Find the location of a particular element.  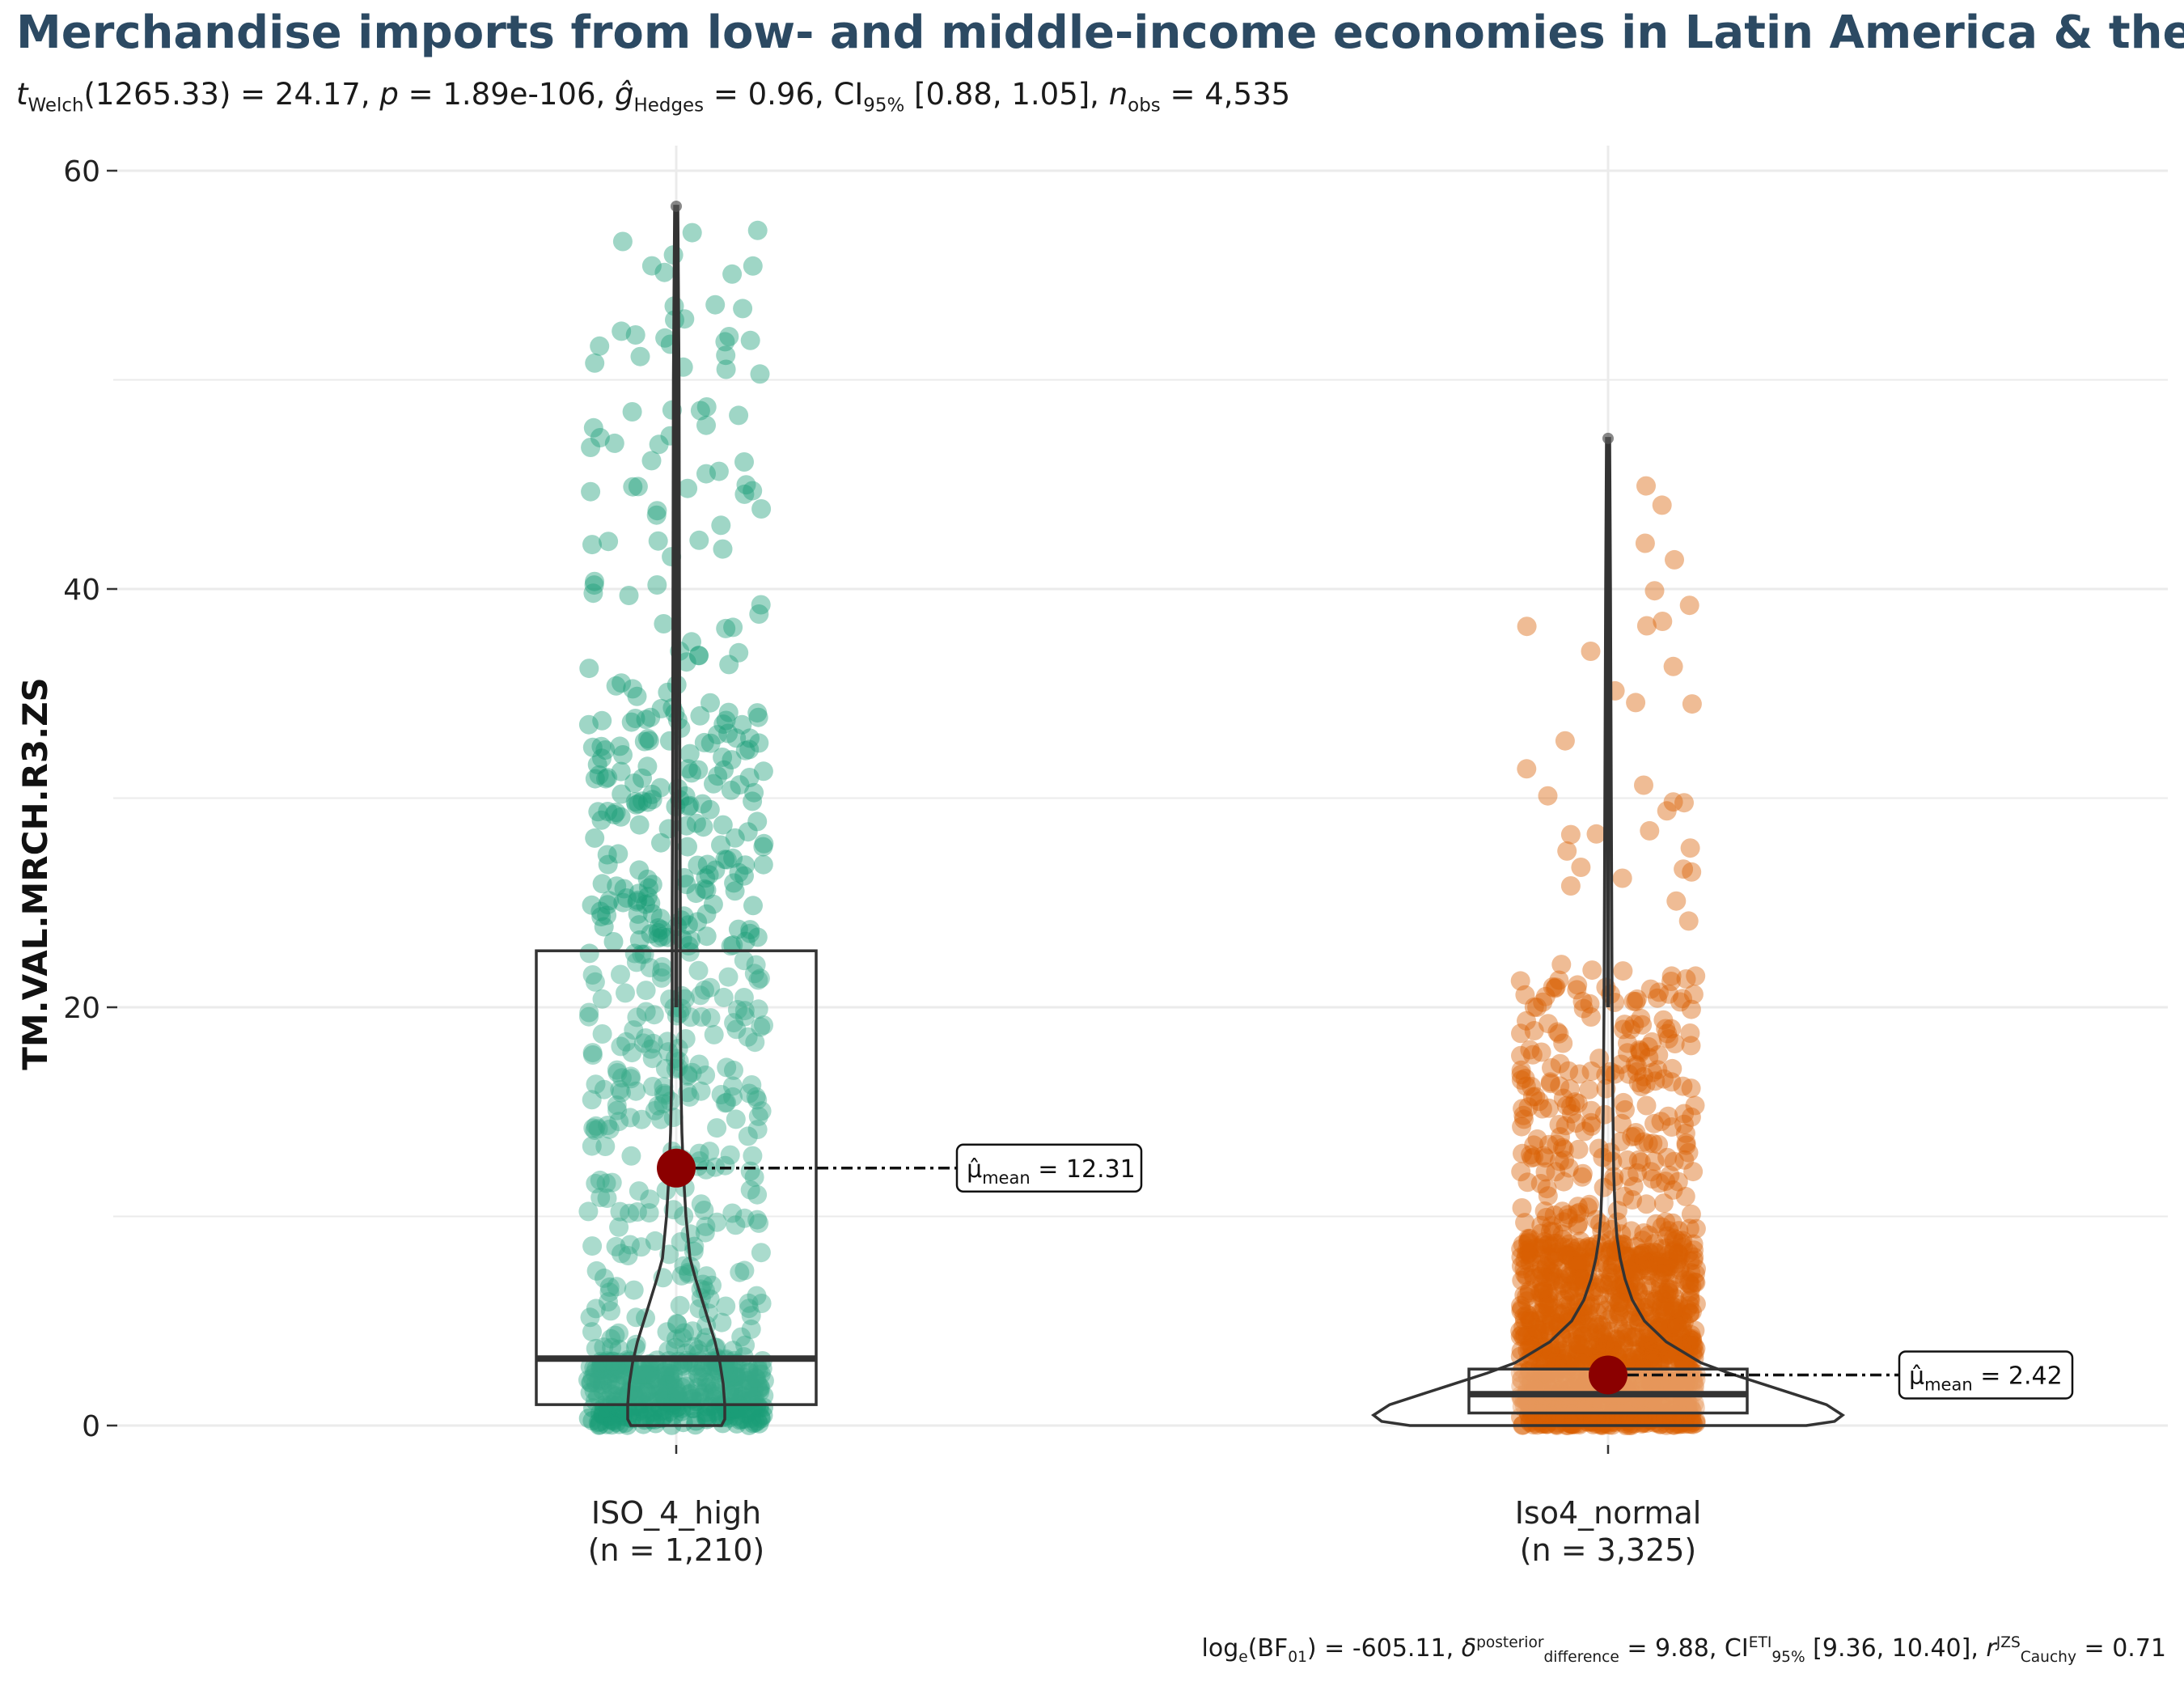

y-tick-label: 0 is located at coordinates (91, 1426).